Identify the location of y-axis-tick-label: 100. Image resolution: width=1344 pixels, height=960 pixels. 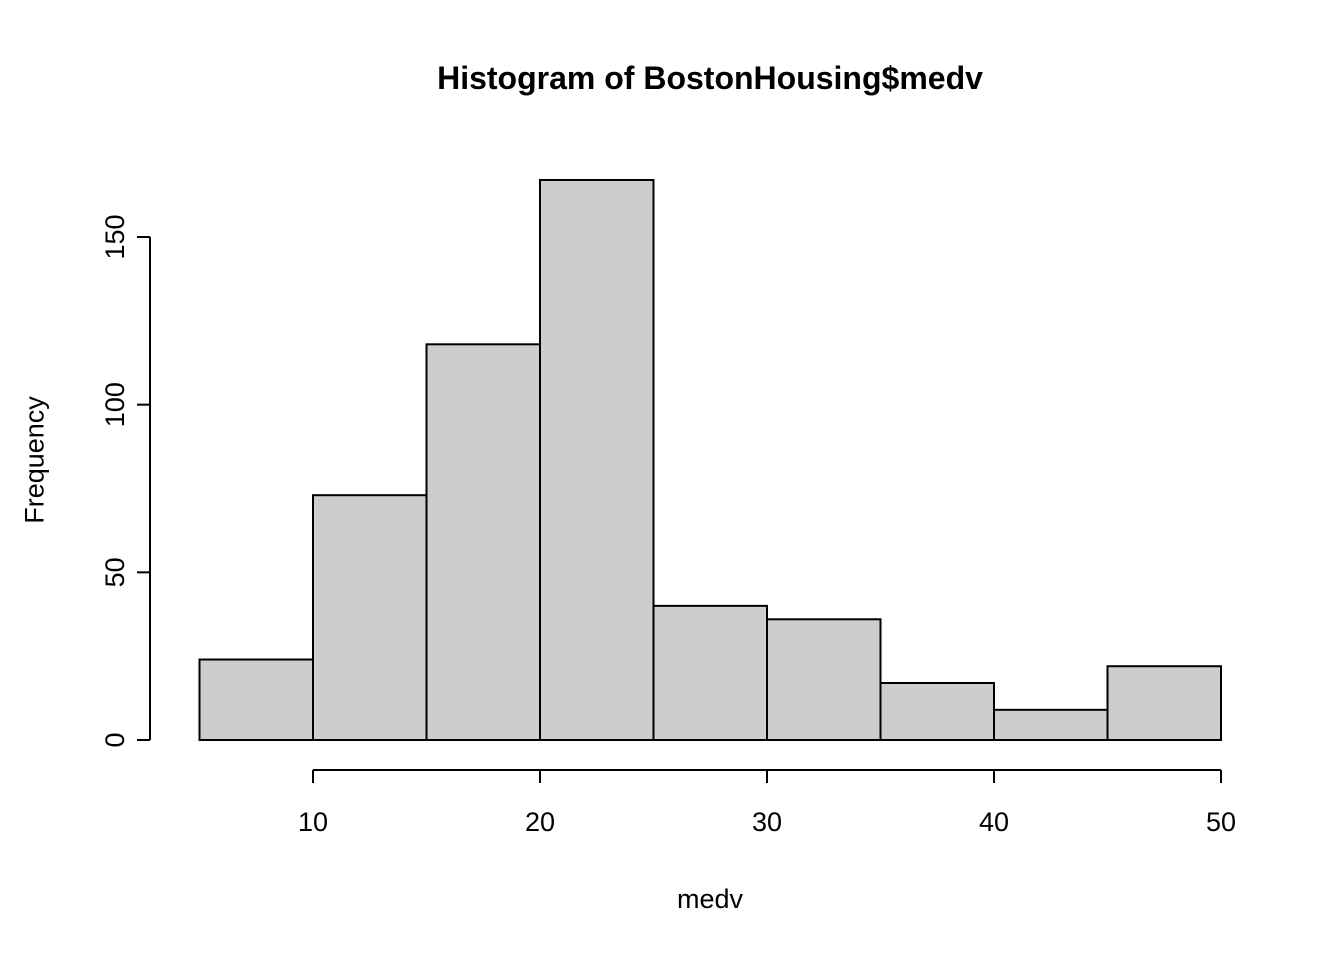
(115, 404).